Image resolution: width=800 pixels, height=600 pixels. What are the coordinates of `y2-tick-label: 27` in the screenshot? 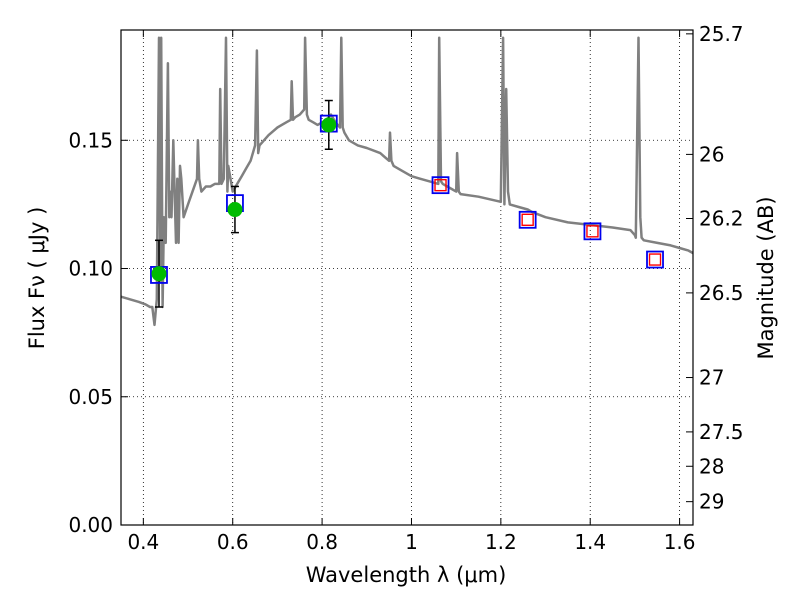 It's located at (711, 378).